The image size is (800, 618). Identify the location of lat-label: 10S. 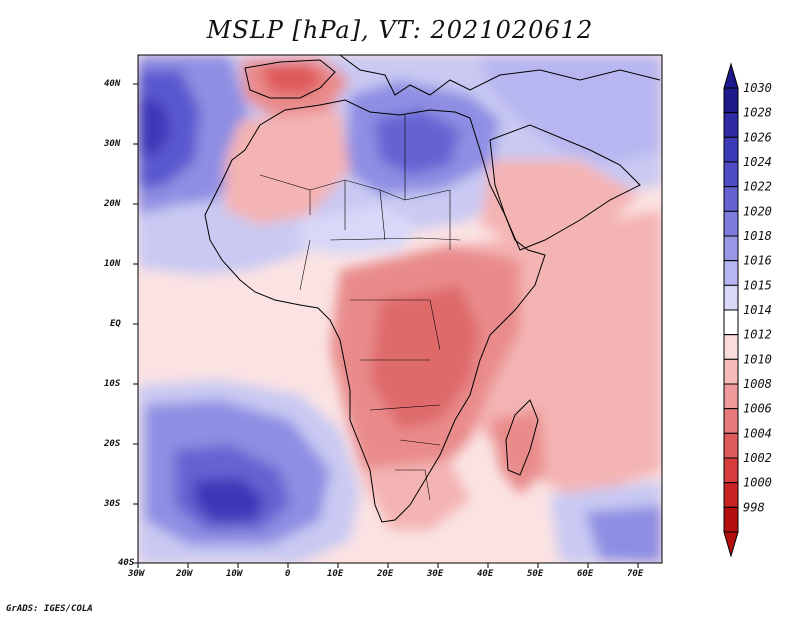
(112, 384).